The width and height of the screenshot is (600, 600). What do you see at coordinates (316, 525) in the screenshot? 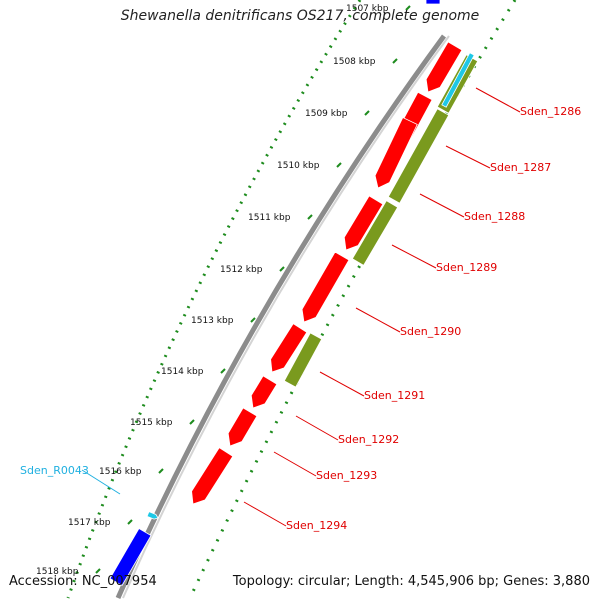
I see `gene-label: Sden_1294` at bounding box center [316, 525].